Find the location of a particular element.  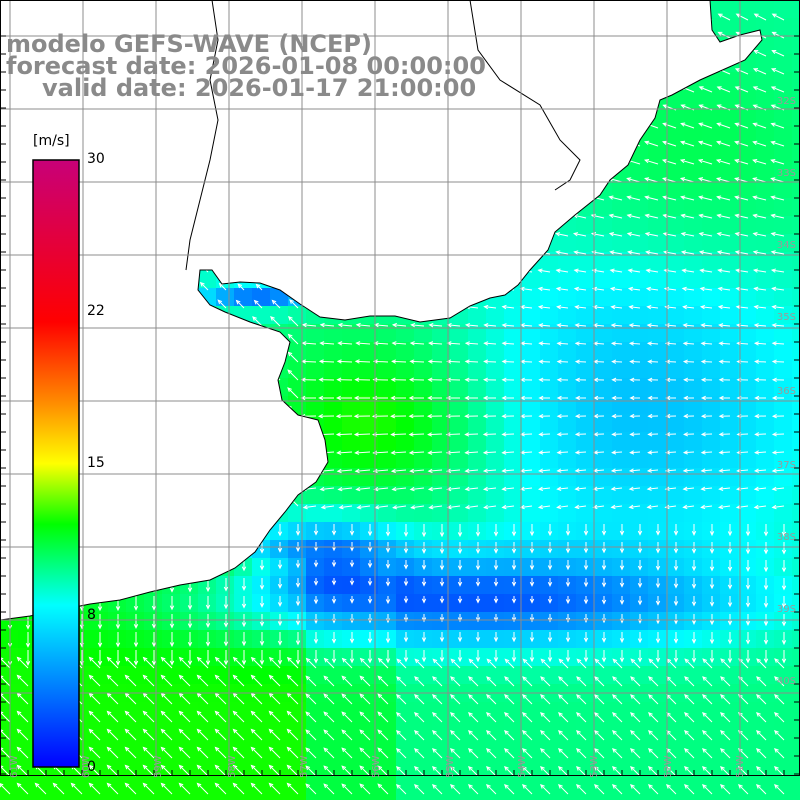

lat-label: 33S is located at coordinates (786, 173).